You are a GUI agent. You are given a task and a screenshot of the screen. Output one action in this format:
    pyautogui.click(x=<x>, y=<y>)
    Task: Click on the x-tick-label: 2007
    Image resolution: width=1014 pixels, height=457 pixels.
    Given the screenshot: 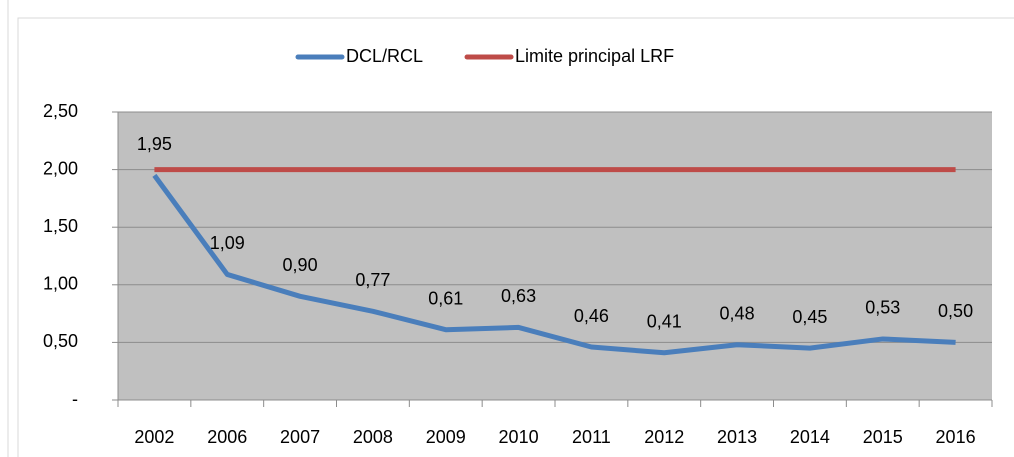 What is the action you would take?
    pyautogui.click(x=300, y=437)
    